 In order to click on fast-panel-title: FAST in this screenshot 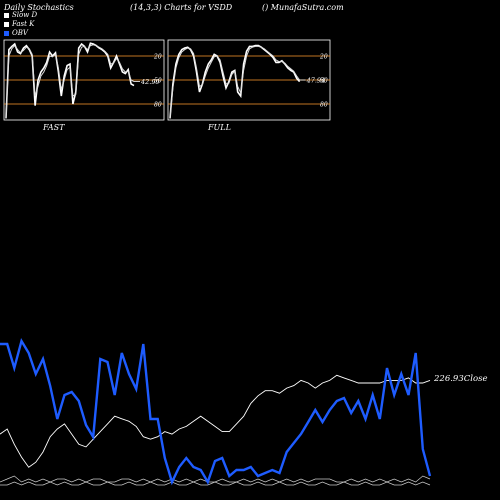, I will do `click(54, 127)`.